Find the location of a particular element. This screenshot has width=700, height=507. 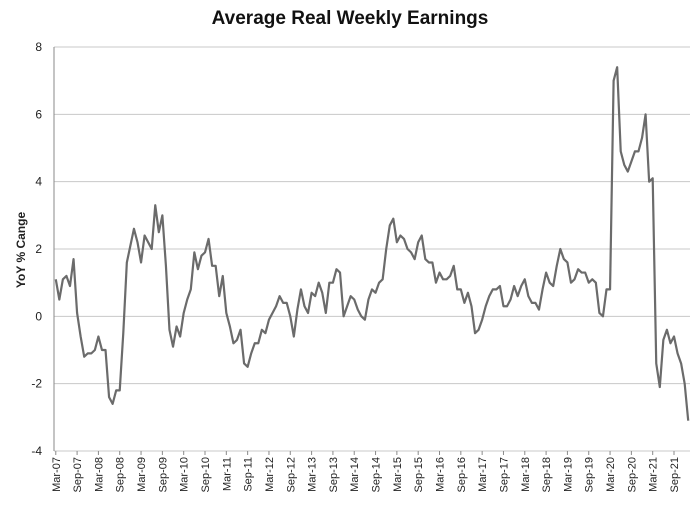

y-axis-label: YoY % Cange is located at coordinates (21, 250).